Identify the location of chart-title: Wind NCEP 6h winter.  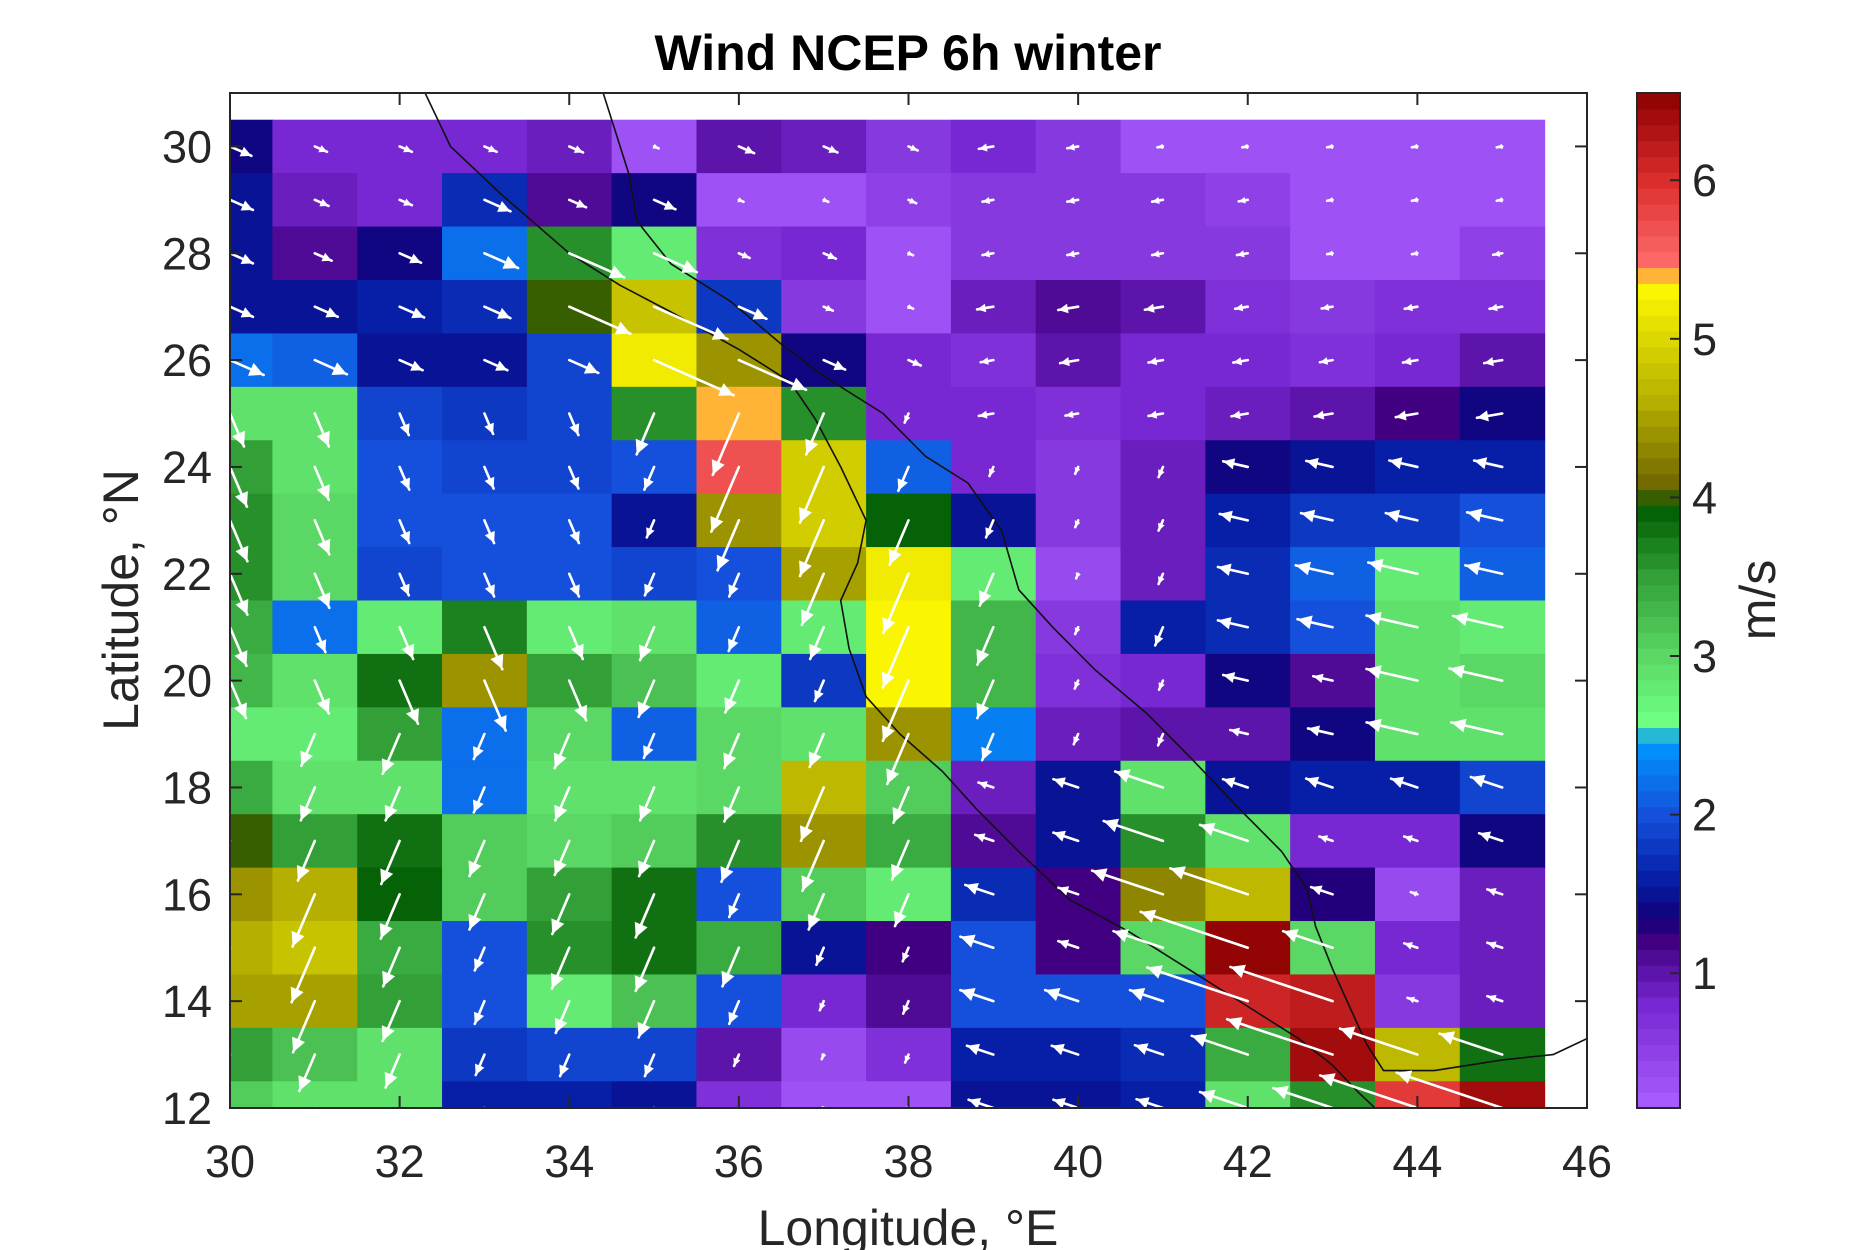
(907, 53).